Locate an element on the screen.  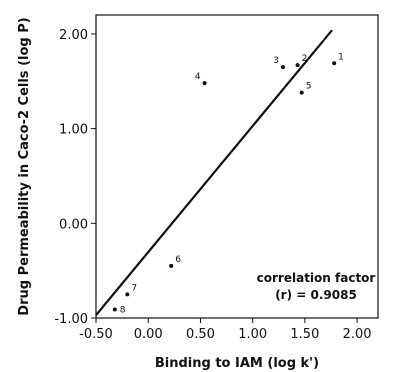
annotation-line-2: (r) = 0.9085 is located at coordinates (316, 295).